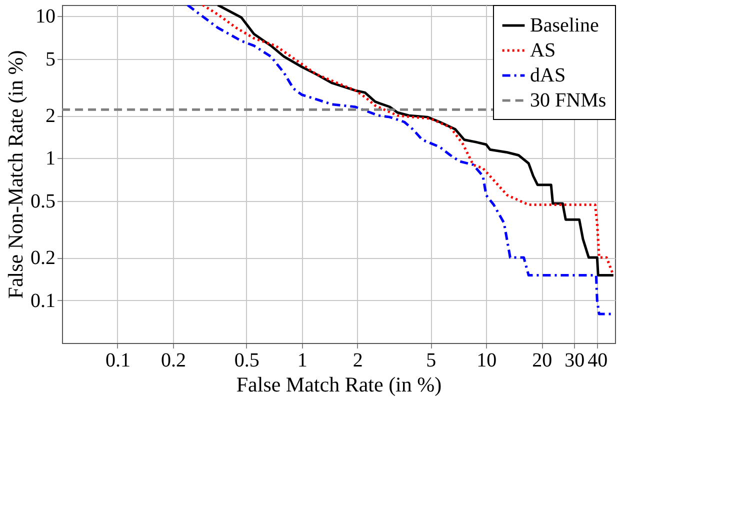  Describe the element at coordinates (431, 361) in the screenshot. I see `x-tick-label: 5` at that location.